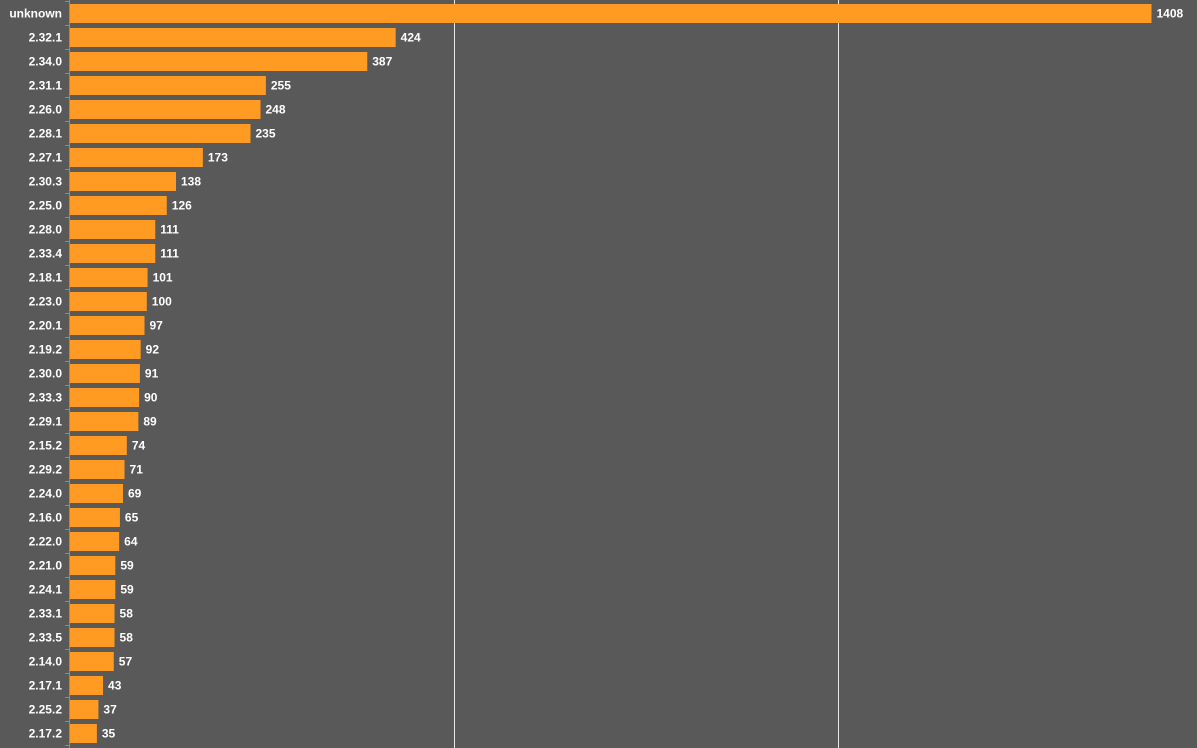 The image size is (1197, 748). I want to click on value-label: 97, so click(157, 326).